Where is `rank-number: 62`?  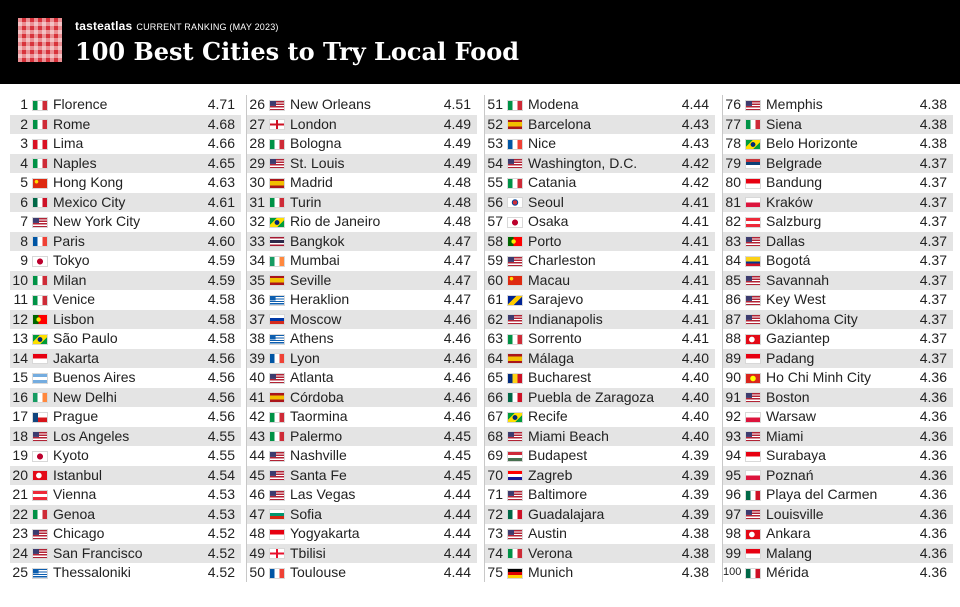 rank-number: 62 is located at coordinates (495, 318).